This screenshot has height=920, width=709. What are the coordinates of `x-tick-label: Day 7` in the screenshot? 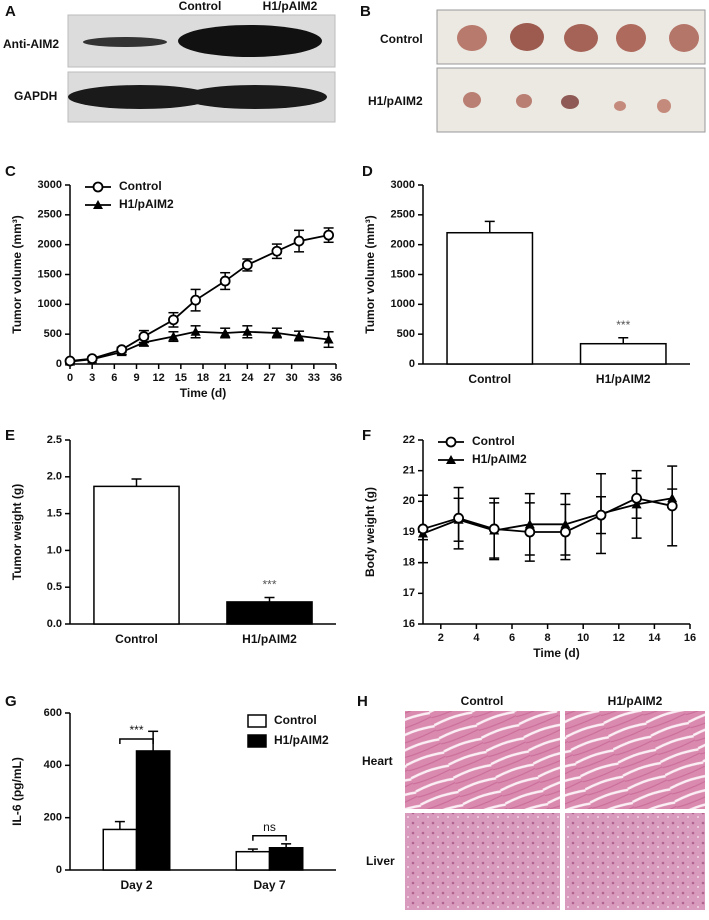 It's located at (269, 885).